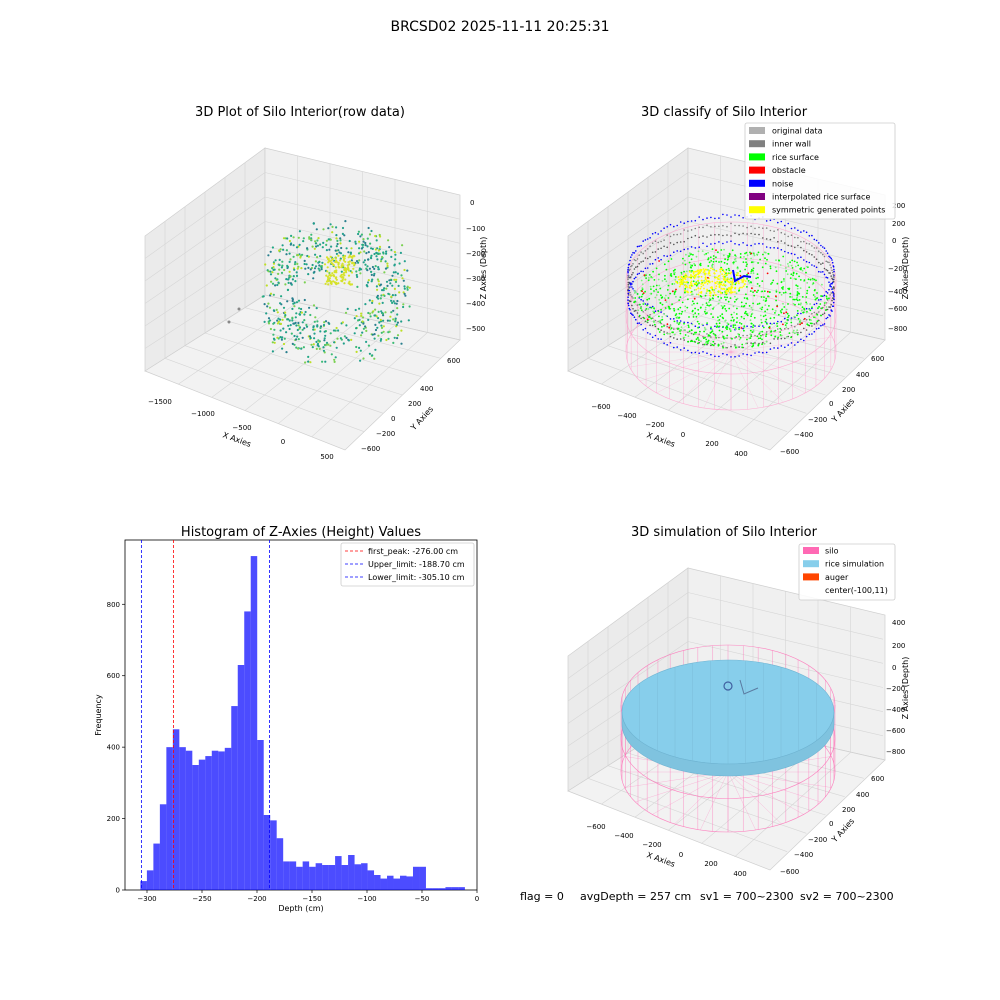 This screenshot has height=1000, width=1000. Describe the element at coordinates (426, 389) in the screenshot. I see `raw-ytick: 400` at that location.